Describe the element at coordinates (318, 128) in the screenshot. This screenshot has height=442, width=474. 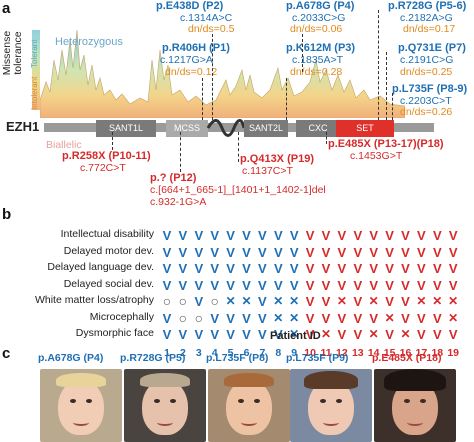
I see `domain-cxc: CXC` at that location.